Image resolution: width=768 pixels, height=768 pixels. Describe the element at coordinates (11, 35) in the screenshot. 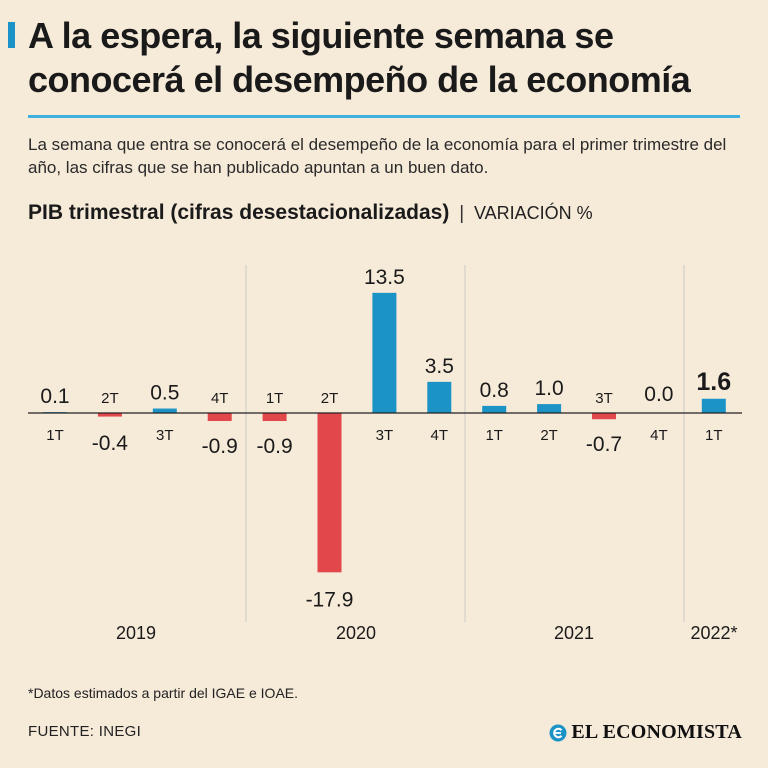

I see `title-accent-bar` at that location.